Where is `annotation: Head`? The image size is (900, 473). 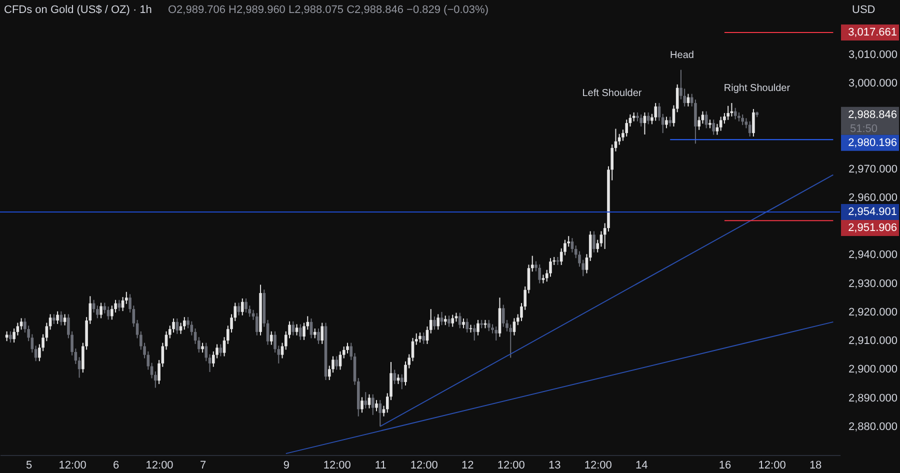
annotation: Head is located at coordinates (682, 55).